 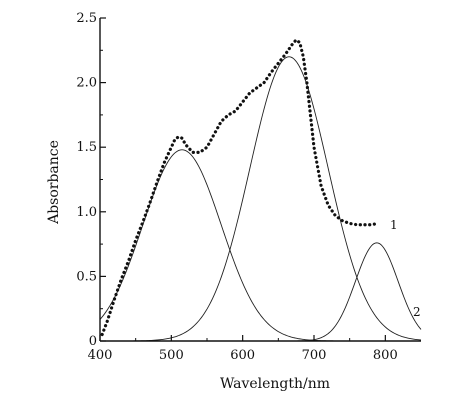 What do you see at coordinates (86, 18) in the screenshot?
I see `y-tick-label: 2.5` at bounding box center [86, 18].